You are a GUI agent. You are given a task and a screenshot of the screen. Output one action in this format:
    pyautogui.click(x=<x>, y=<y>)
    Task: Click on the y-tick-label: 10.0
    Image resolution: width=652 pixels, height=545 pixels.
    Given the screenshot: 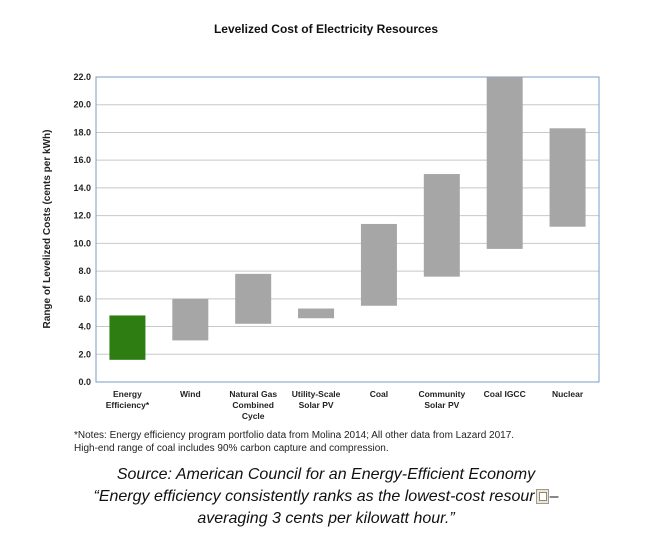 What is the action you would take?
    pyautogui.click(x=82, y=243)
    